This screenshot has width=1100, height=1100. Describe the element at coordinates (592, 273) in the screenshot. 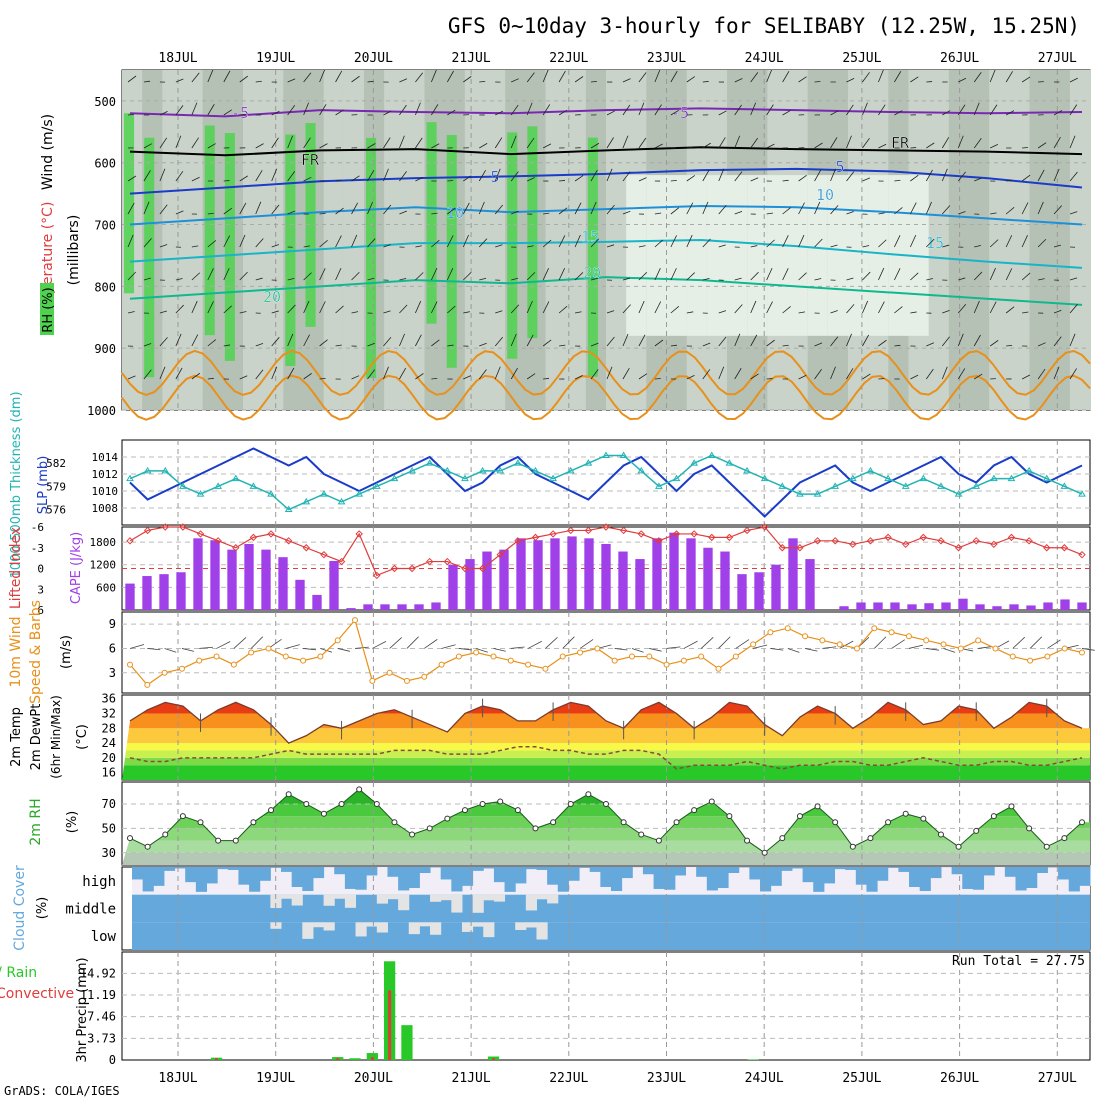

I see `contour-label: 20` at that location.